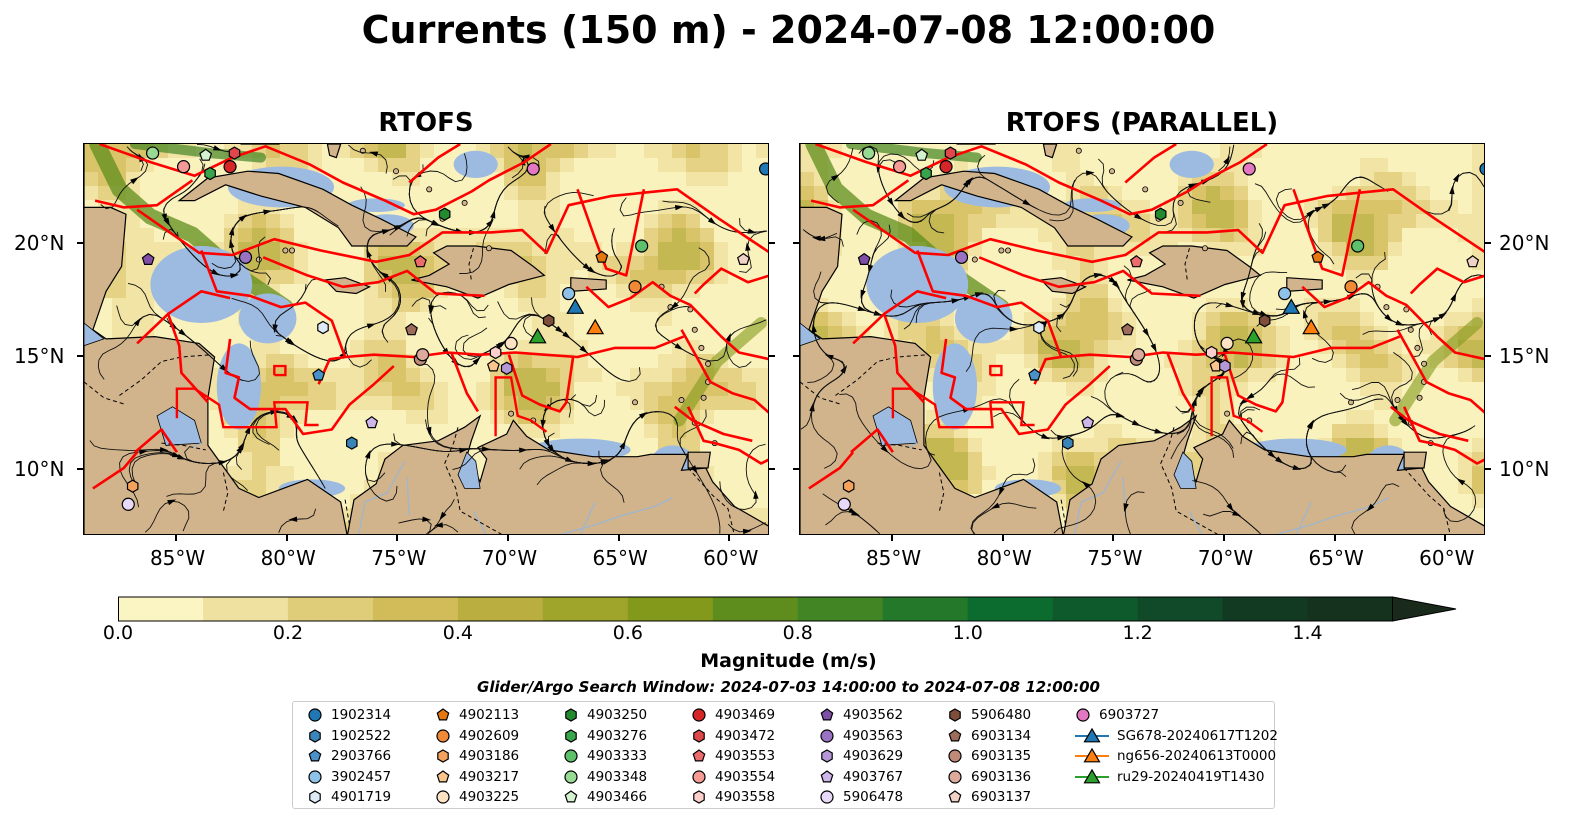 Image resolution: width=1577 pixels, height=827 pixels. What do you see at coordinates (477, 777) in the screenshot?
I see `legend-item: 4903217` at bounding box center [477, 777].